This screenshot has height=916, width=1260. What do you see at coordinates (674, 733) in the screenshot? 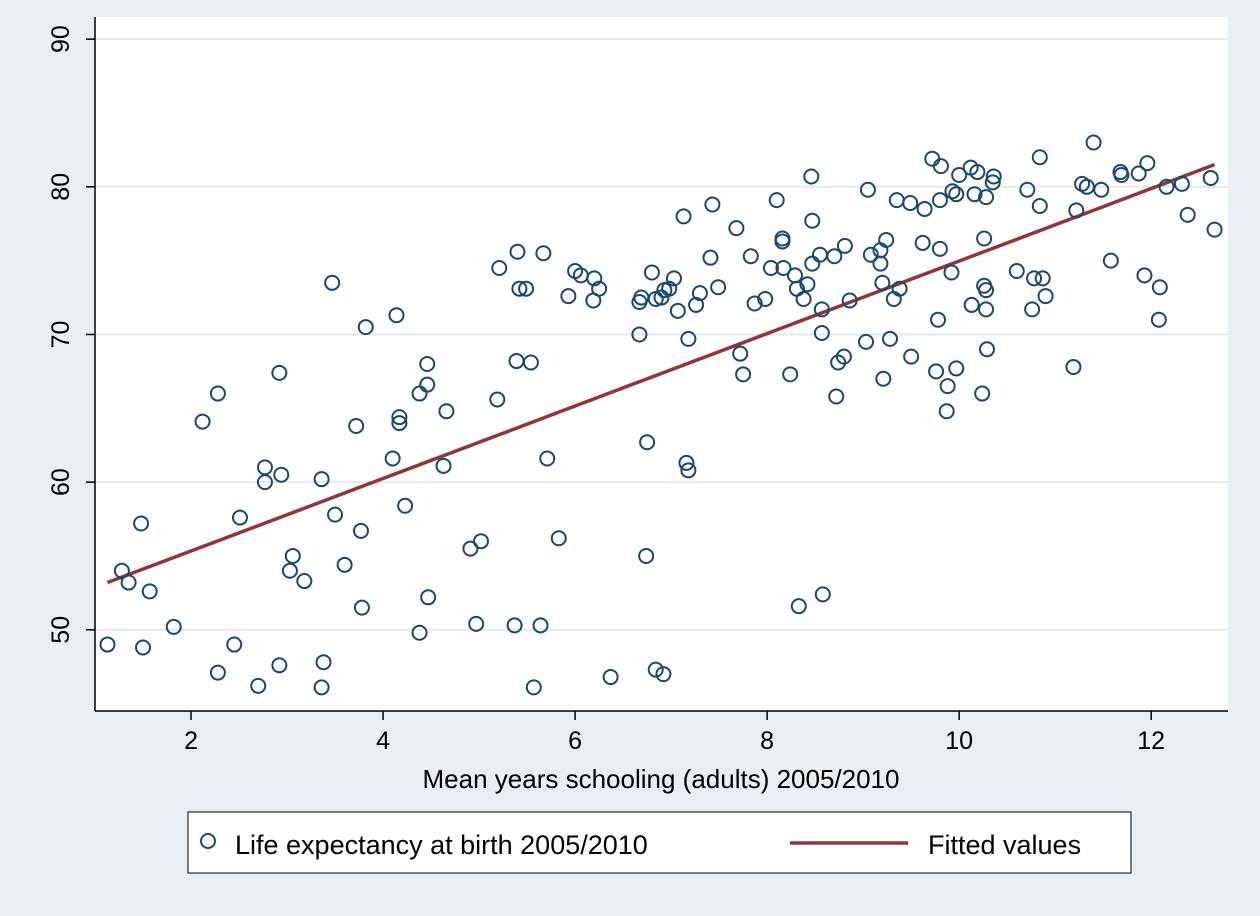
I see `x-axis-ticks: 2 4 6 8 10 12` at bounding box center [674, 733].